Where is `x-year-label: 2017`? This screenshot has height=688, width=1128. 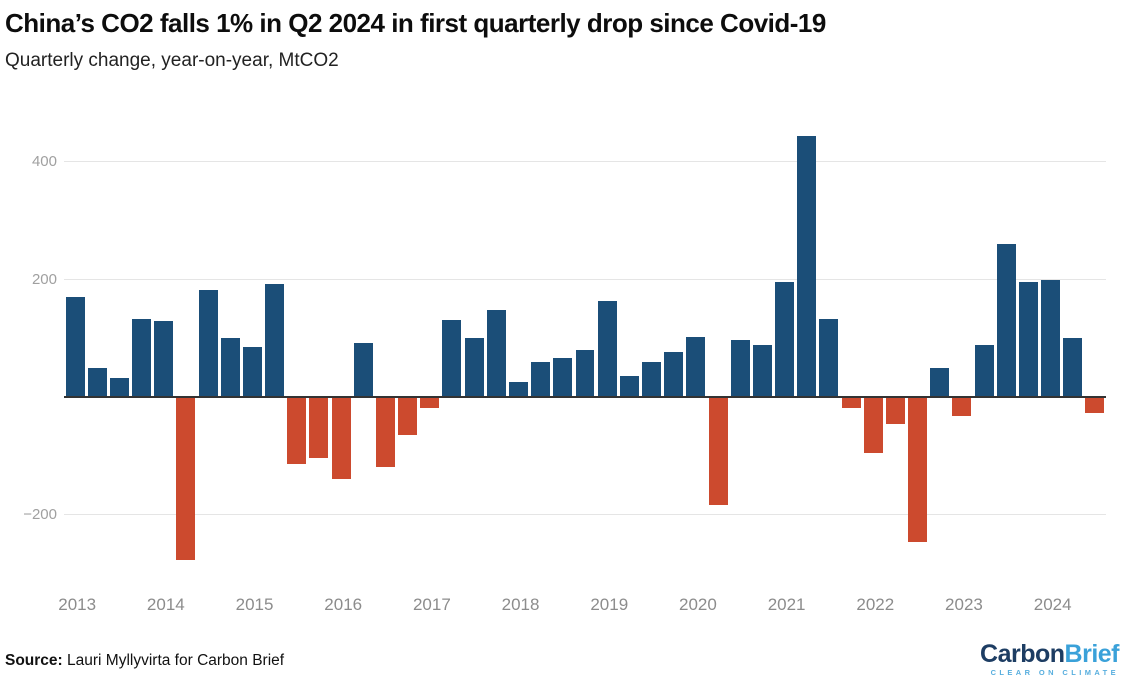 x-year-label: 2017 is located at coordinates (431, 604).